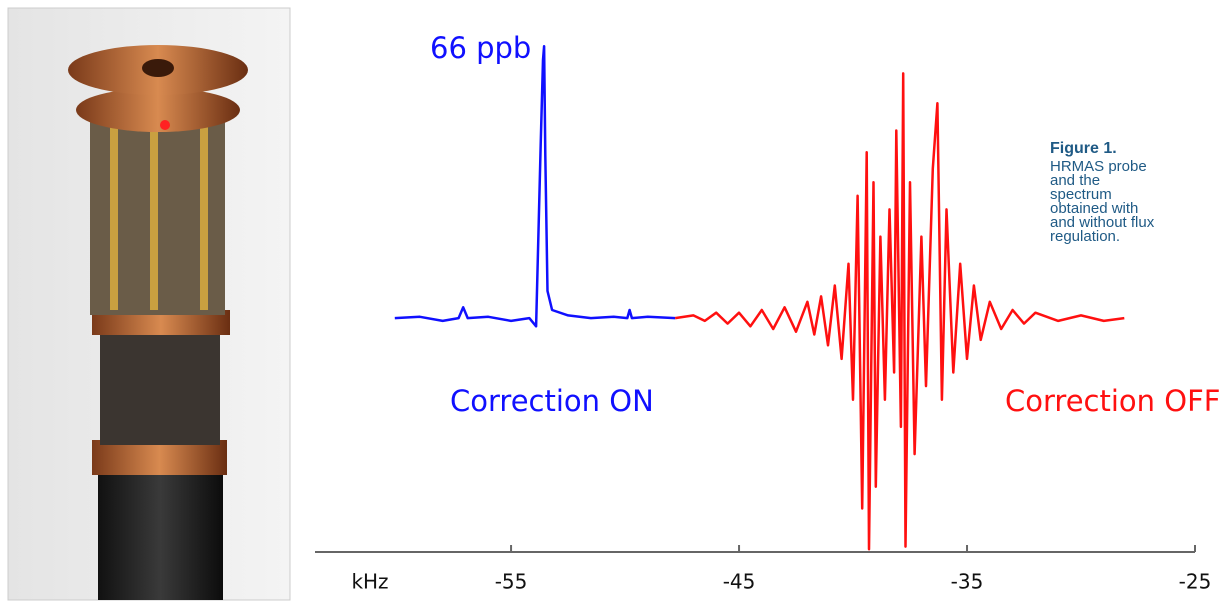 The width and height of the screenshot is (1220, 603). Describe the element at coordinates (1083, 148) in the screenshot. I see `caption-title: Figure 1.` at that location.